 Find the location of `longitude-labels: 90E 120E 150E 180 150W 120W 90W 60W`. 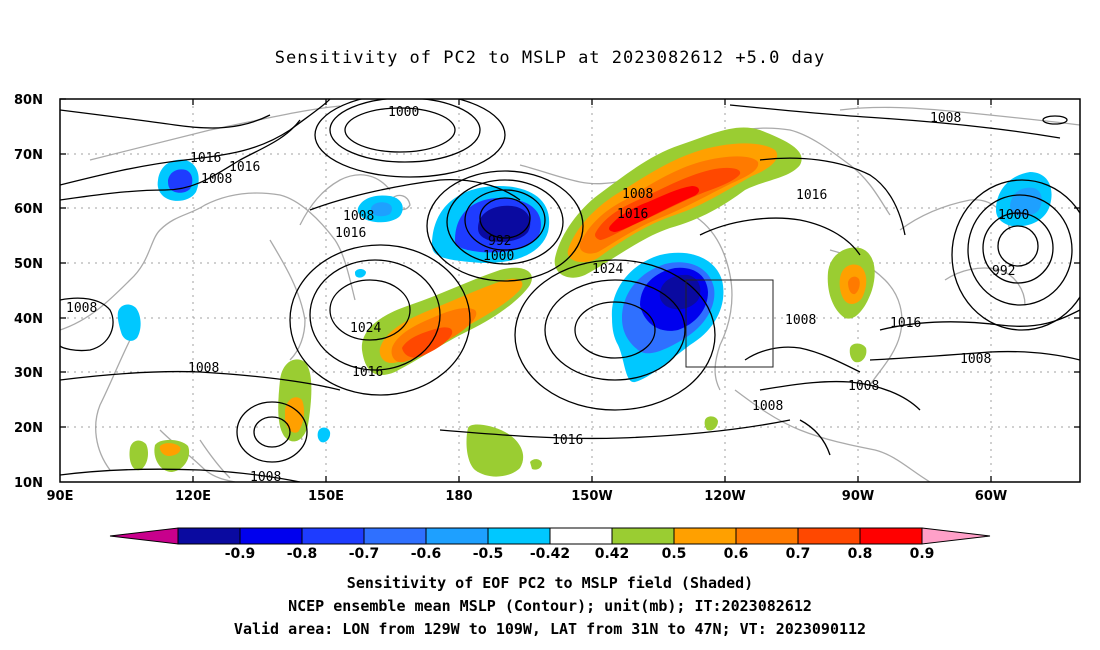

longitude-labels: 90E 120E 150E 180 150W 120W 90W 60W is located at coordinates (527, 496).